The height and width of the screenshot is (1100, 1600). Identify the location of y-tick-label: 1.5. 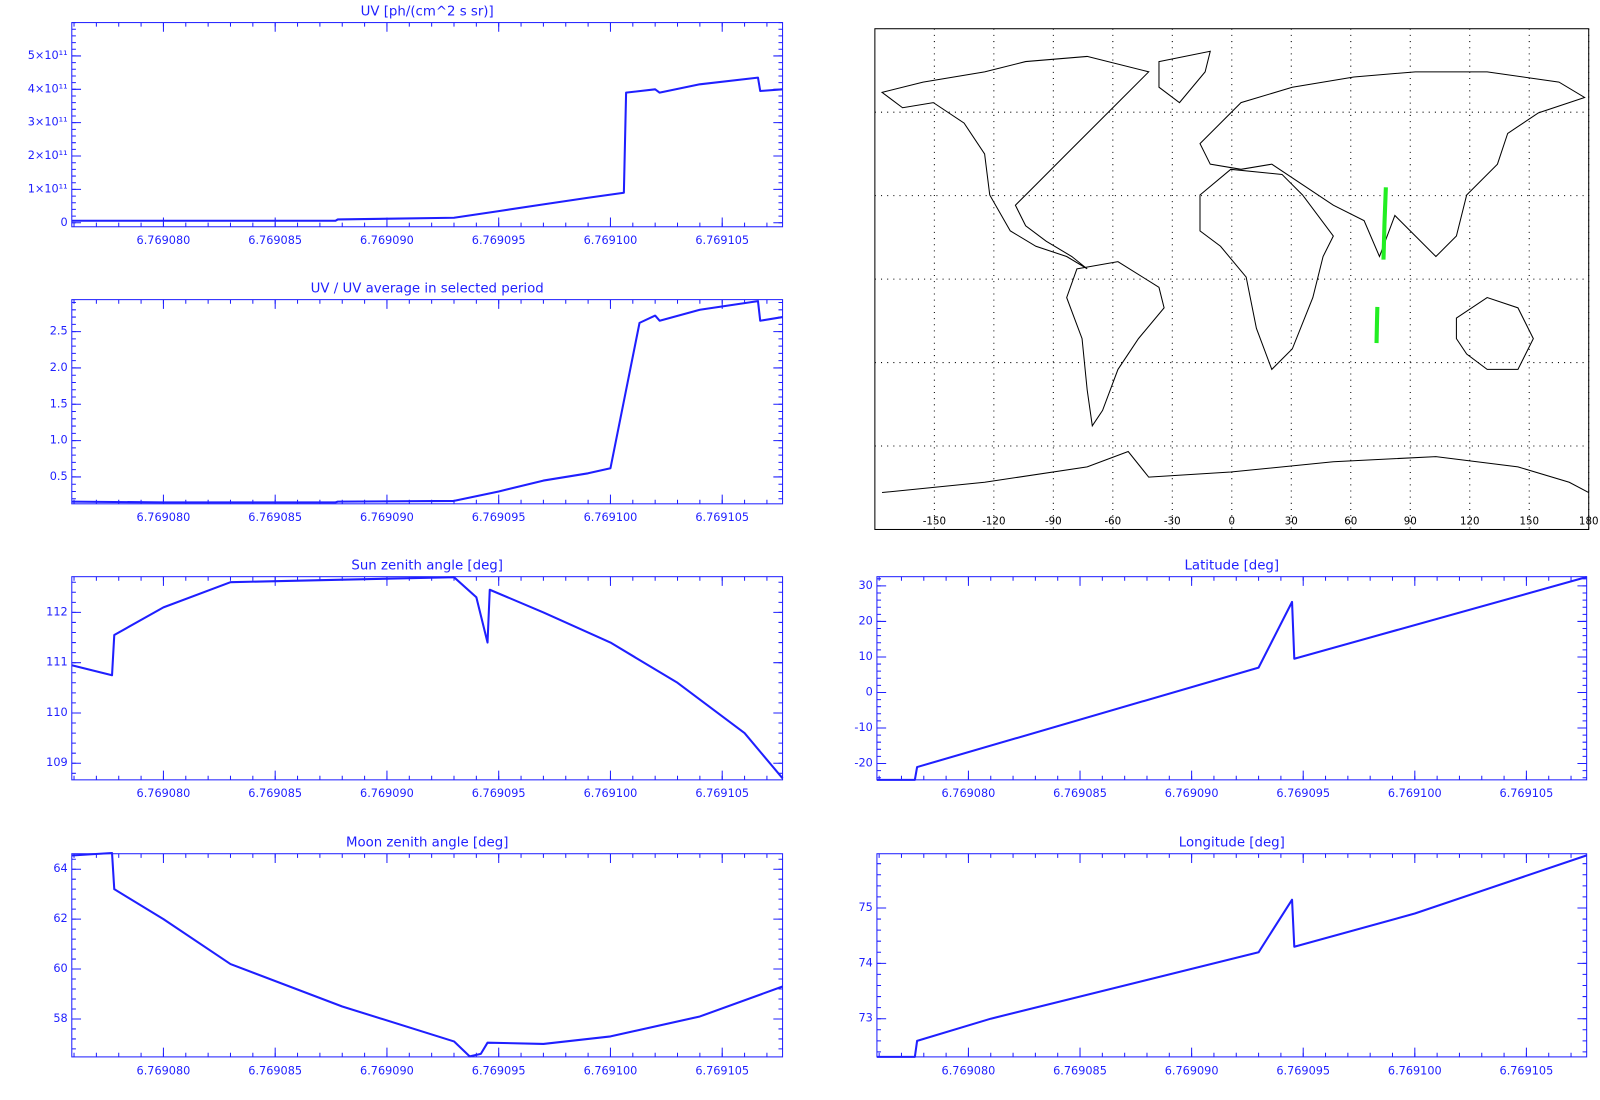
(59, 403).